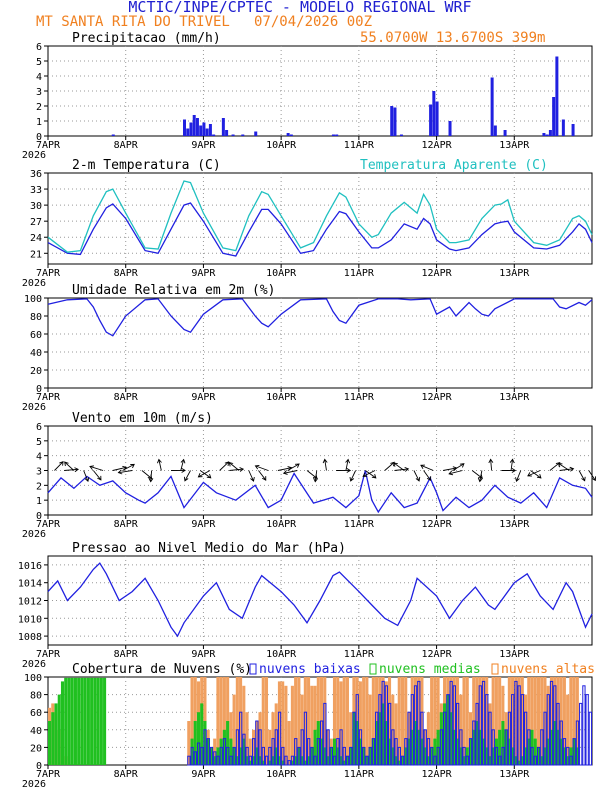 This screenshot has width=612, height=792. Describe the element at coordinates (34, 283) in the screenshot. I see `x-axis-year: 2026` at that location.